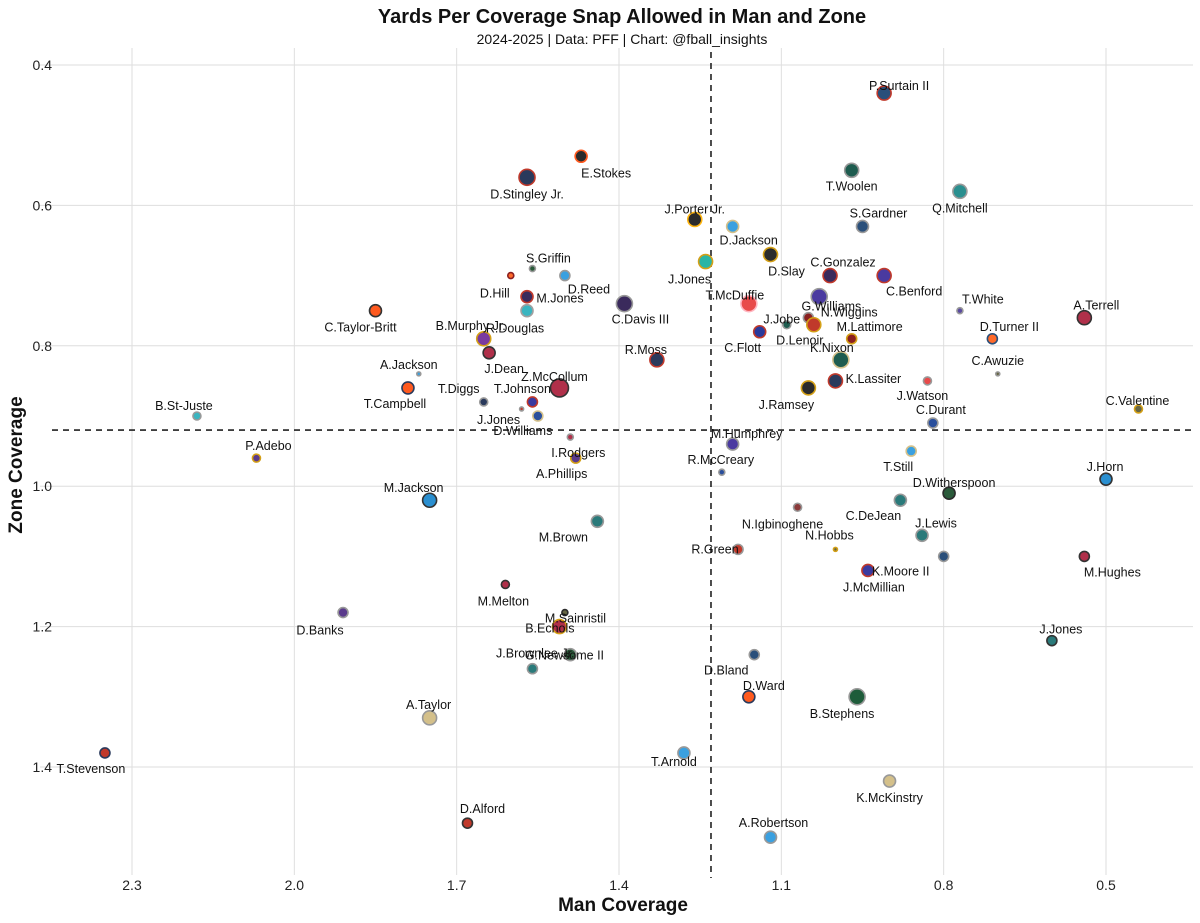  What do you see at coordinates (515, 329) in the screenshot?
I see `point-label: R.Douglas` at bounding box center [515, 329].